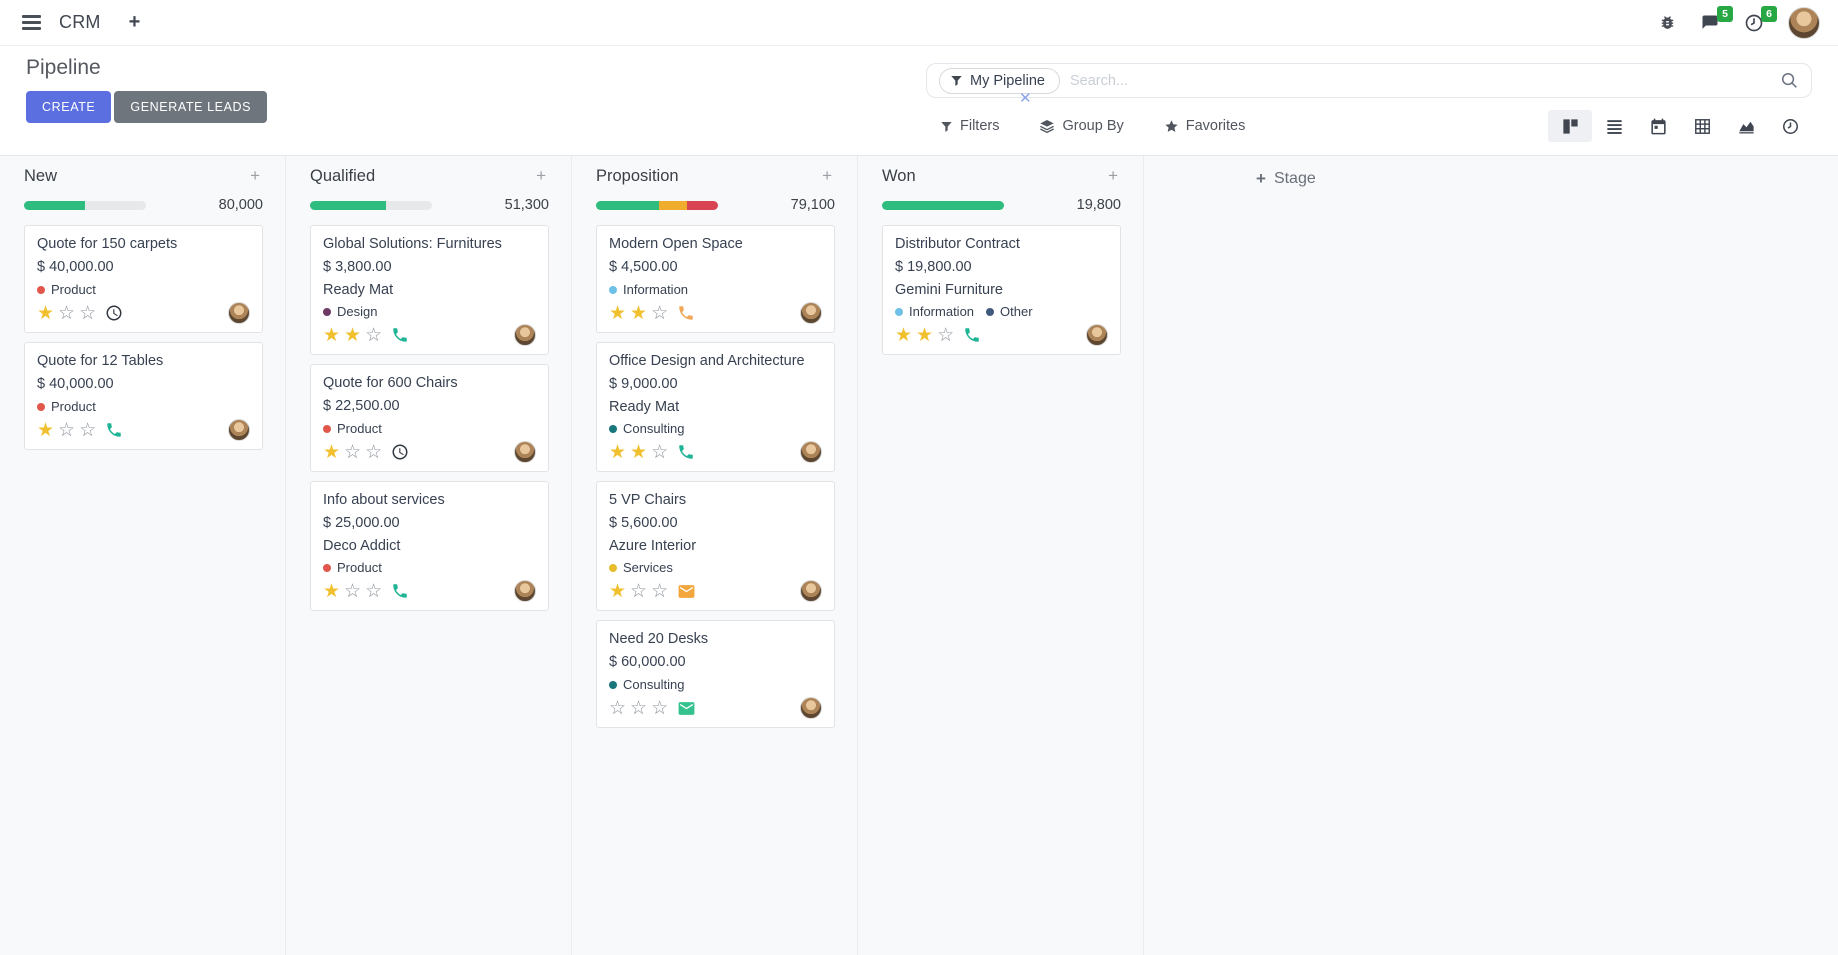 The image size is (1838, 955). Describe the element at coordinates (1804, 22) in the screenshot. I see `user-avatar` at that location.